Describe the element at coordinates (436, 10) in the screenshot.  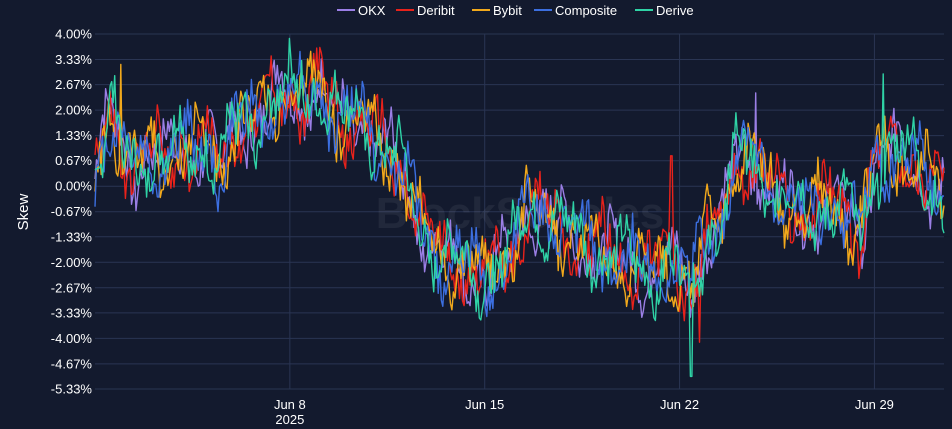
I see `legend-label: Deribit` at that location.